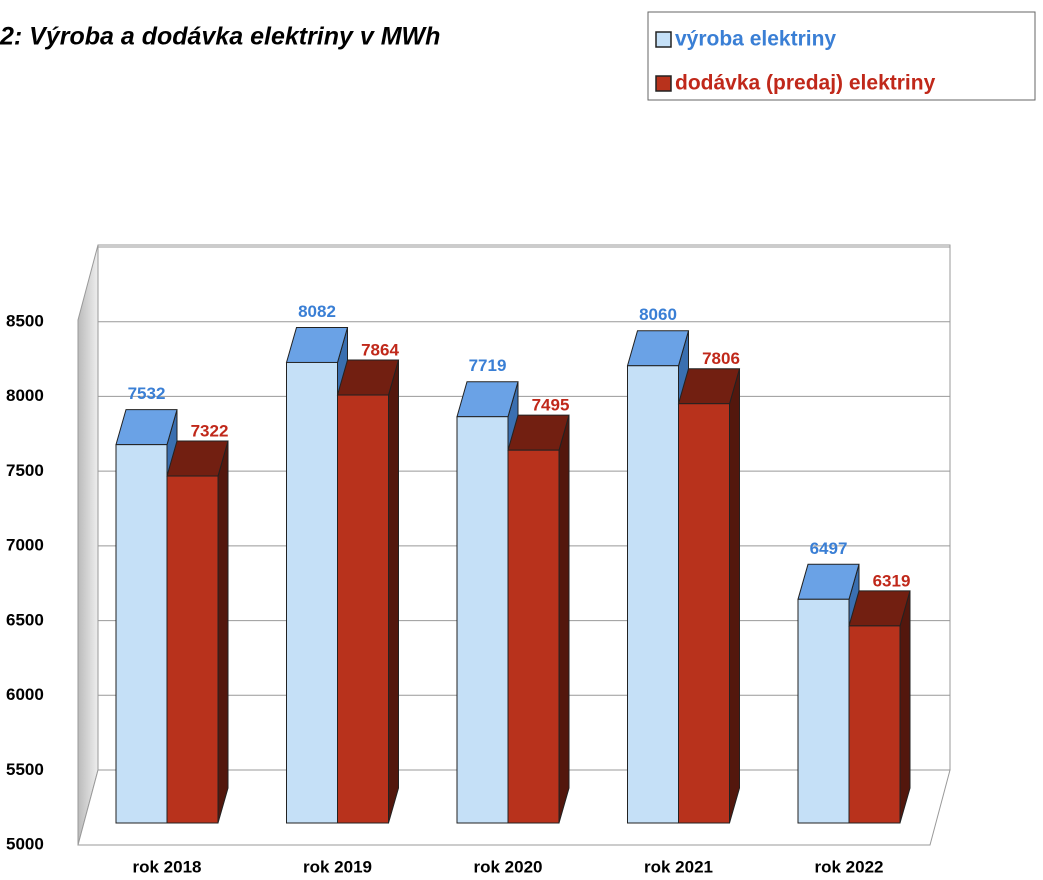 The image size is (1043, 880). What do you see at coordinates (849, 866) in the screenshot?
I see `x-tick-label: rok 2022` at bounding box center [849, 866].